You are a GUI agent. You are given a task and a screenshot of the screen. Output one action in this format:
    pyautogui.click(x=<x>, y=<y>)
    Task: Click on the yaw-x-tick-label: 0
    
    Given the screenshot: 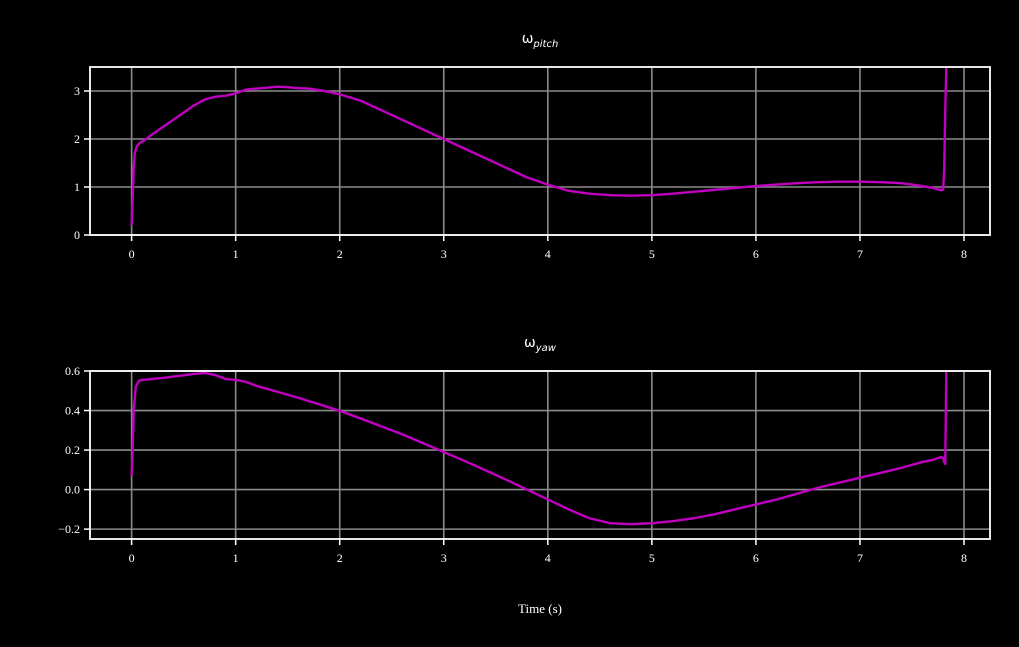 What is the action you would take?
    pyautogui.click(x=132, y=558)
    